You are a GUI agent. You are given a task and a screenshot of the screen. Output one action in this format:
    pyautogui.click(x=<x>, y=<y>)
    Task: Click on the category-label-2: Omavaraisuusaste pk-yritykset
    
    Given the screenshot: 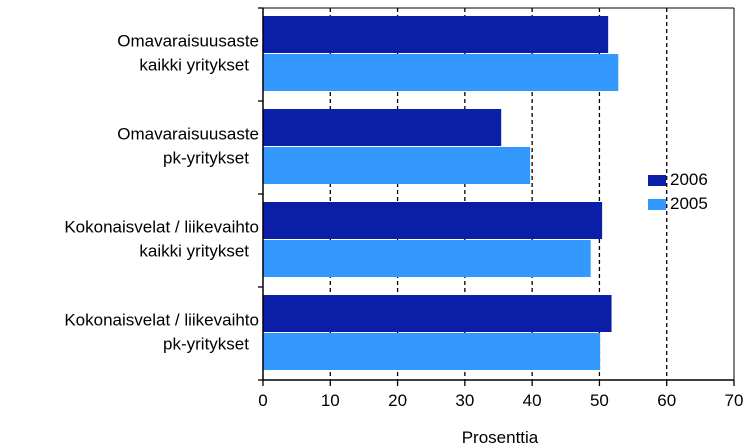 What is the action you would take?
    pyautogui.click(x=188, y=146)
    